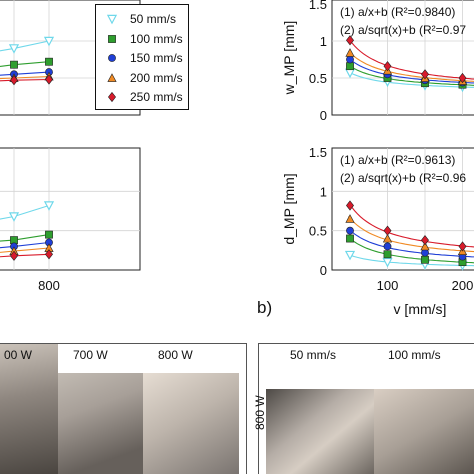  What do you see at coordinates (414, 355) in the screenshot?
I see `photo-label-right-2: 100 mm/s` at bounding box center [414, 355].